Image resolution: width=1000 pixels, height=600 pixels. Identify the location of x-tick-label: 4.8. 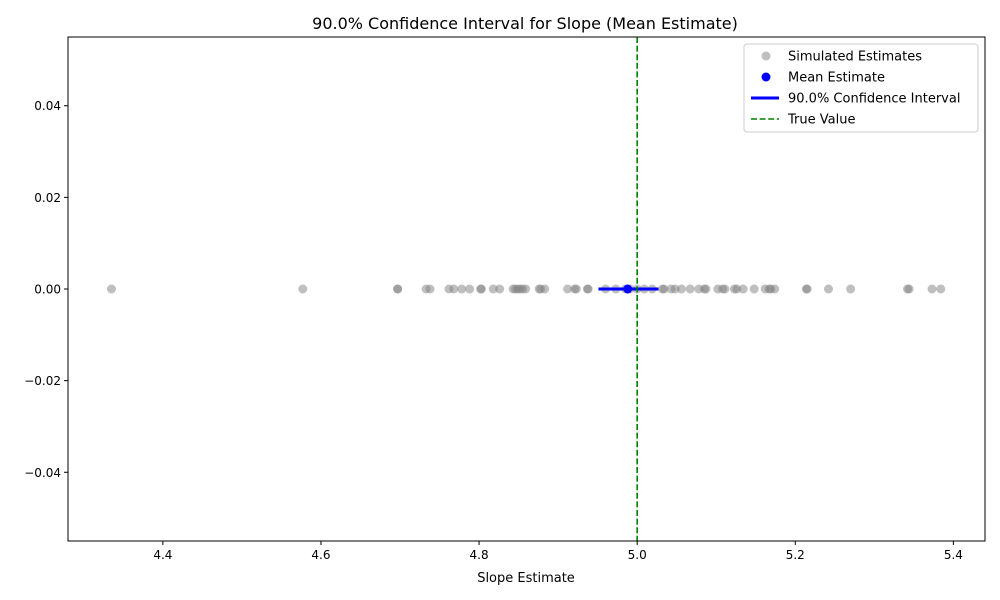
(479, 555).